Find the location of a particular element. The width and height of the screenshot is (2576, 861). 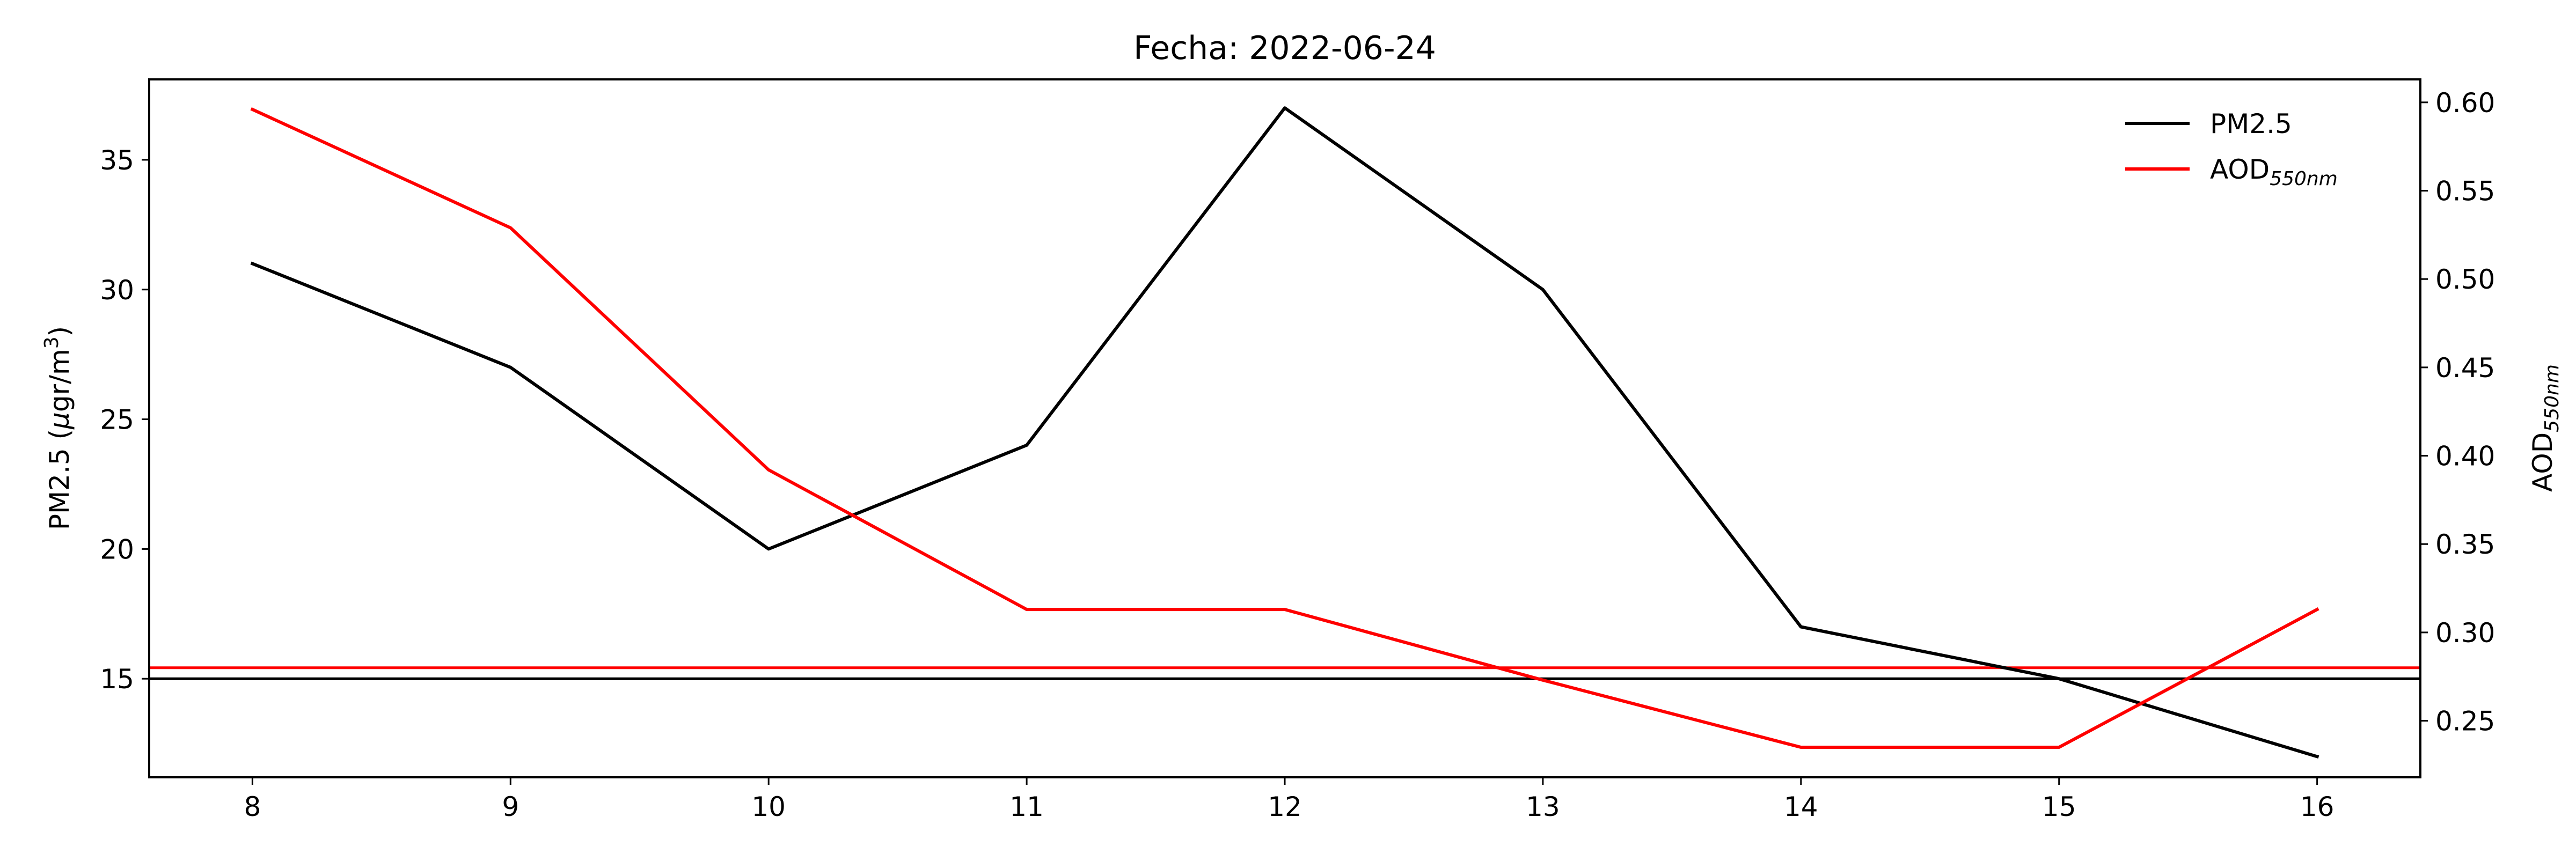

right-y-label-main: AOD is located at coordinates (2542, 462).